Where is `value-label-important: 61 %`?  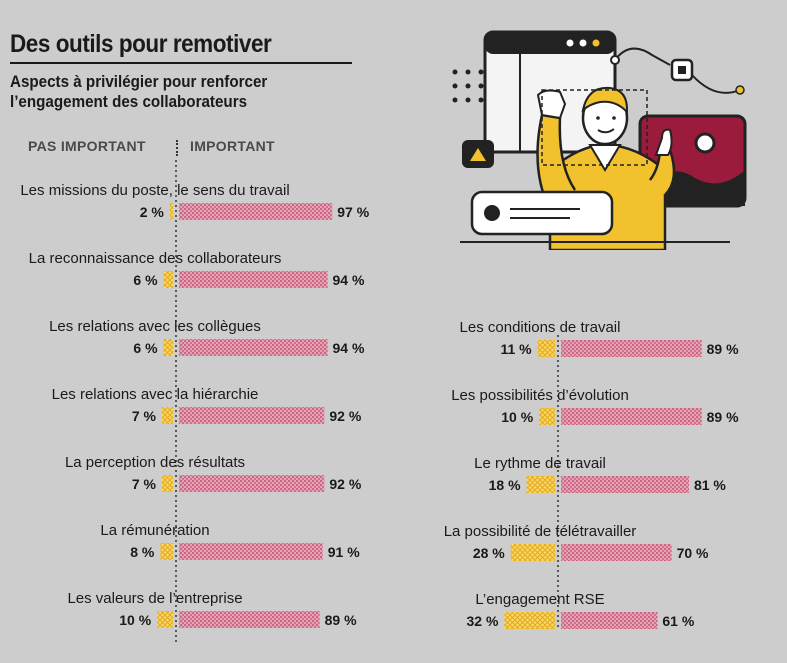 value-label-important: 61 % is located at coordinates (678, 621).